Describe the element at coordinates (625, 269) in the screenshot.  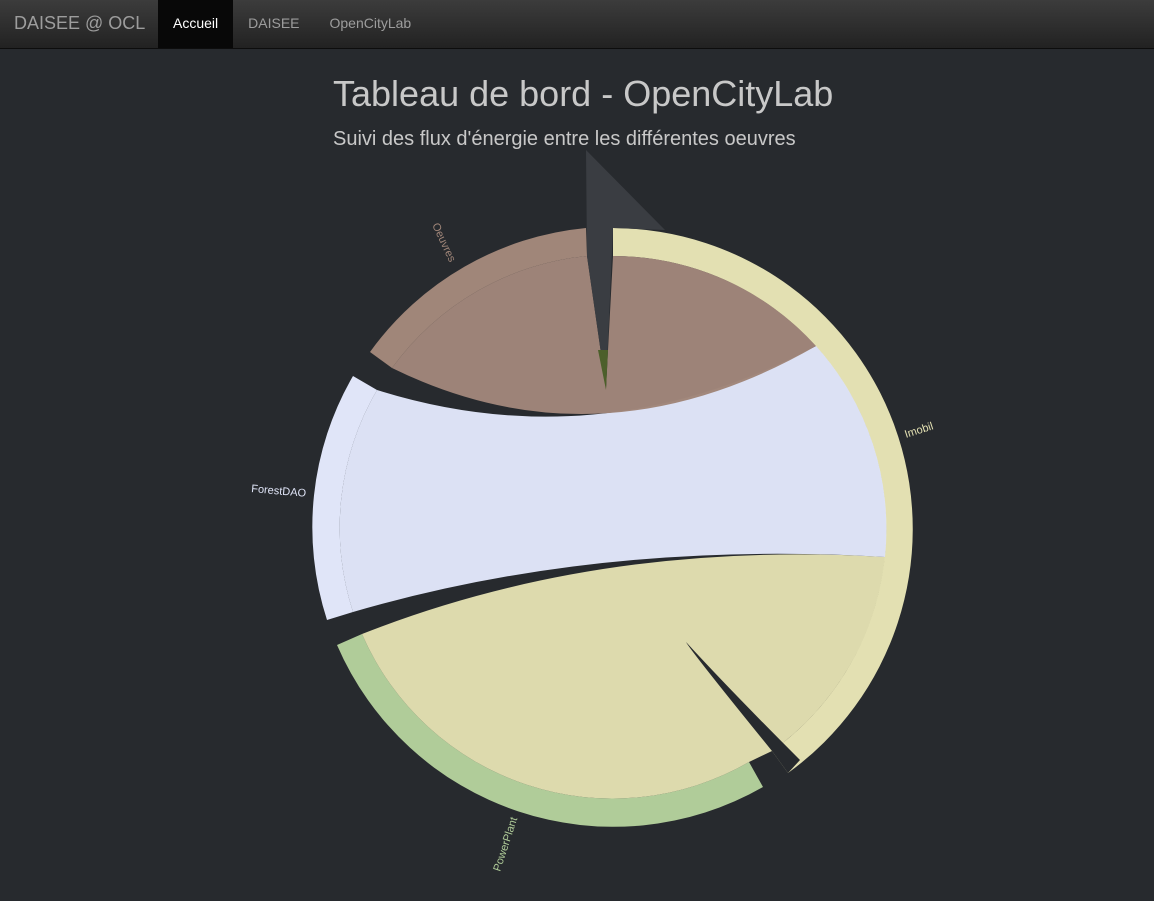
I see `chord-highlight` at that location.